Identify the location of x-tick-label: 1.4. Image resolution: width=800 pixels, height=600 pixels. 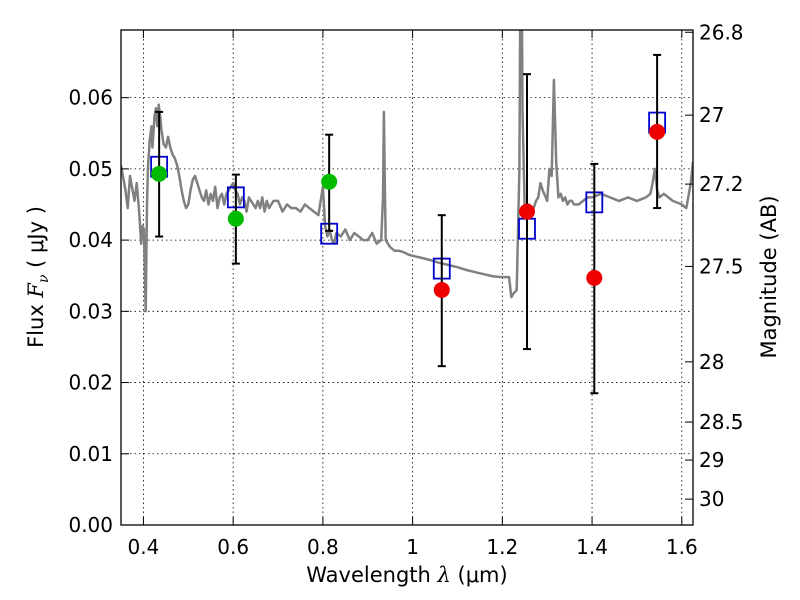
(592, 547).